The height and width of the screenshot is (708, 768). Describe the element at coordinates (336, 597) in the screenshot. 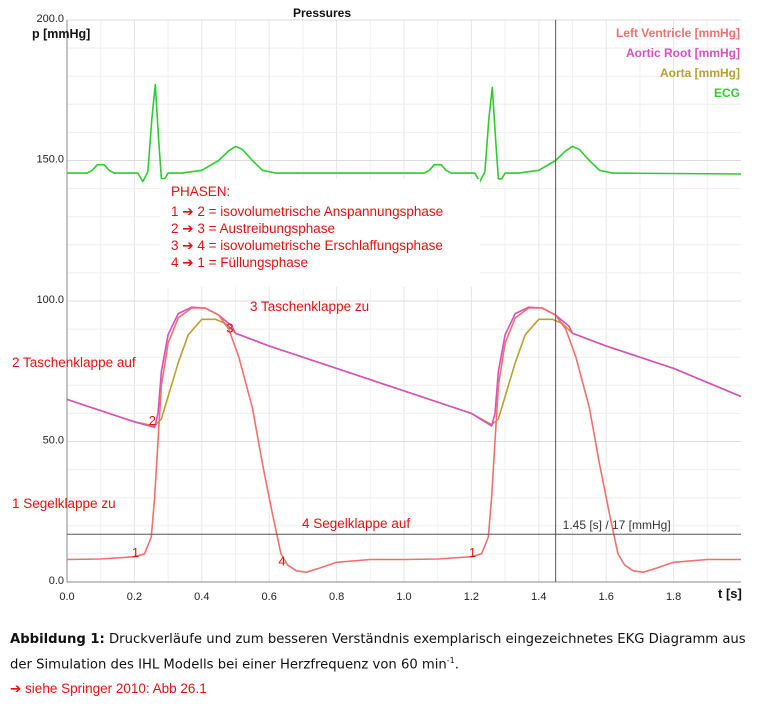

I see `x-tick-label: 0.8` at that location.